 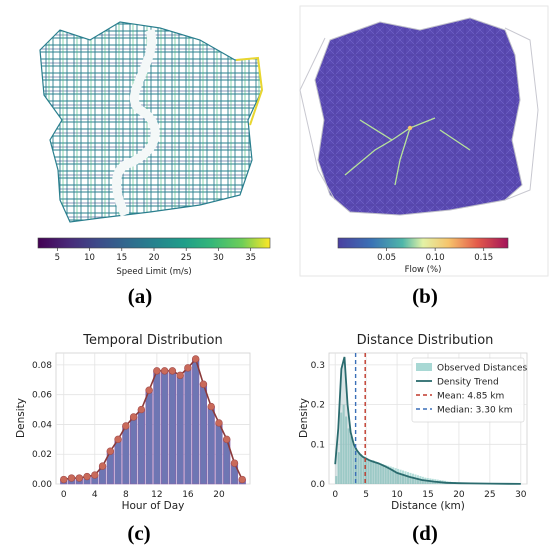 What do you see at coordinates (318, 366) in the screenshot?
I see `y-tick-label: 0.3` at bounding box center [318, 366].